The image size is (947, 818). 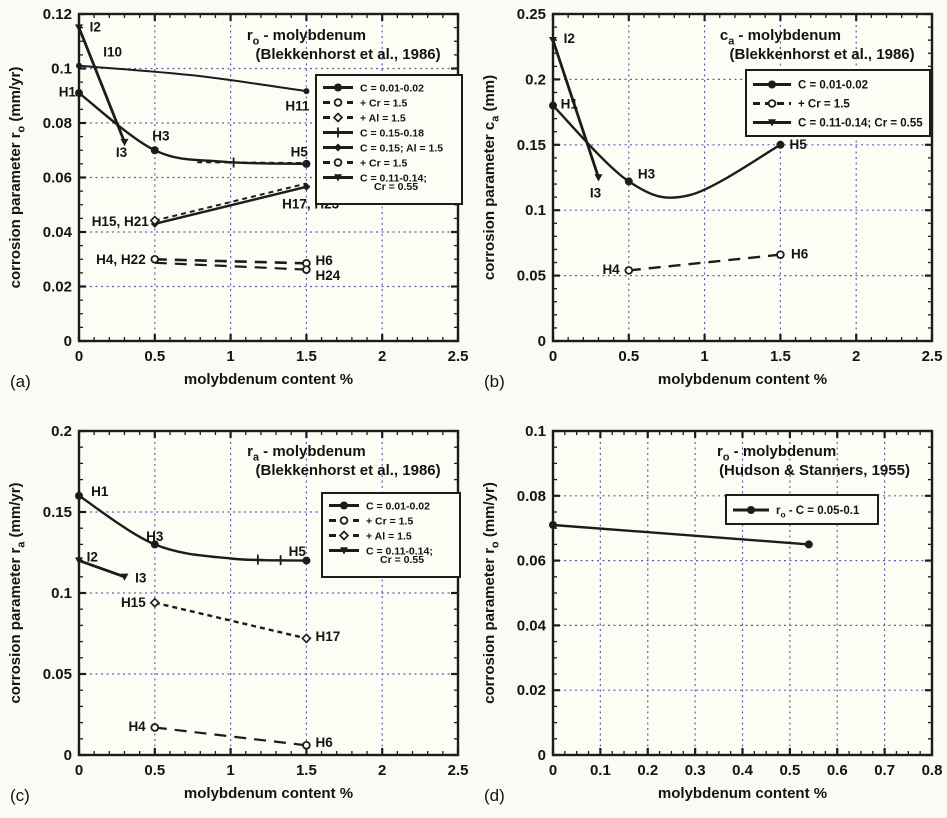 I want to click on svg-text: (c), so click(x=20, y=795).